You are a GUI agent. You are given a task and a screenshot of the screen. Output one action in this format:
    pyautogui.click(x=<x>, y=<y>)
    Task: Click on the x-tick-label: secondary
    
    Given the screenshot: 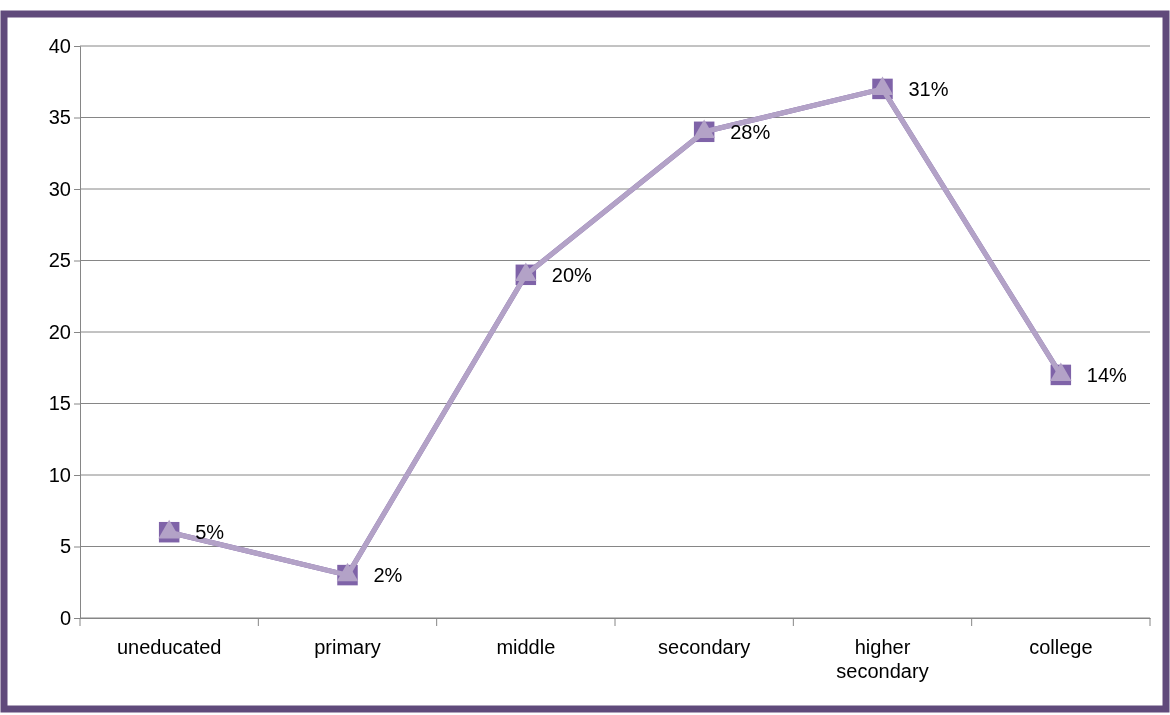 What is the action you would take?
    pyautogui.click(x=704, y=647)
    